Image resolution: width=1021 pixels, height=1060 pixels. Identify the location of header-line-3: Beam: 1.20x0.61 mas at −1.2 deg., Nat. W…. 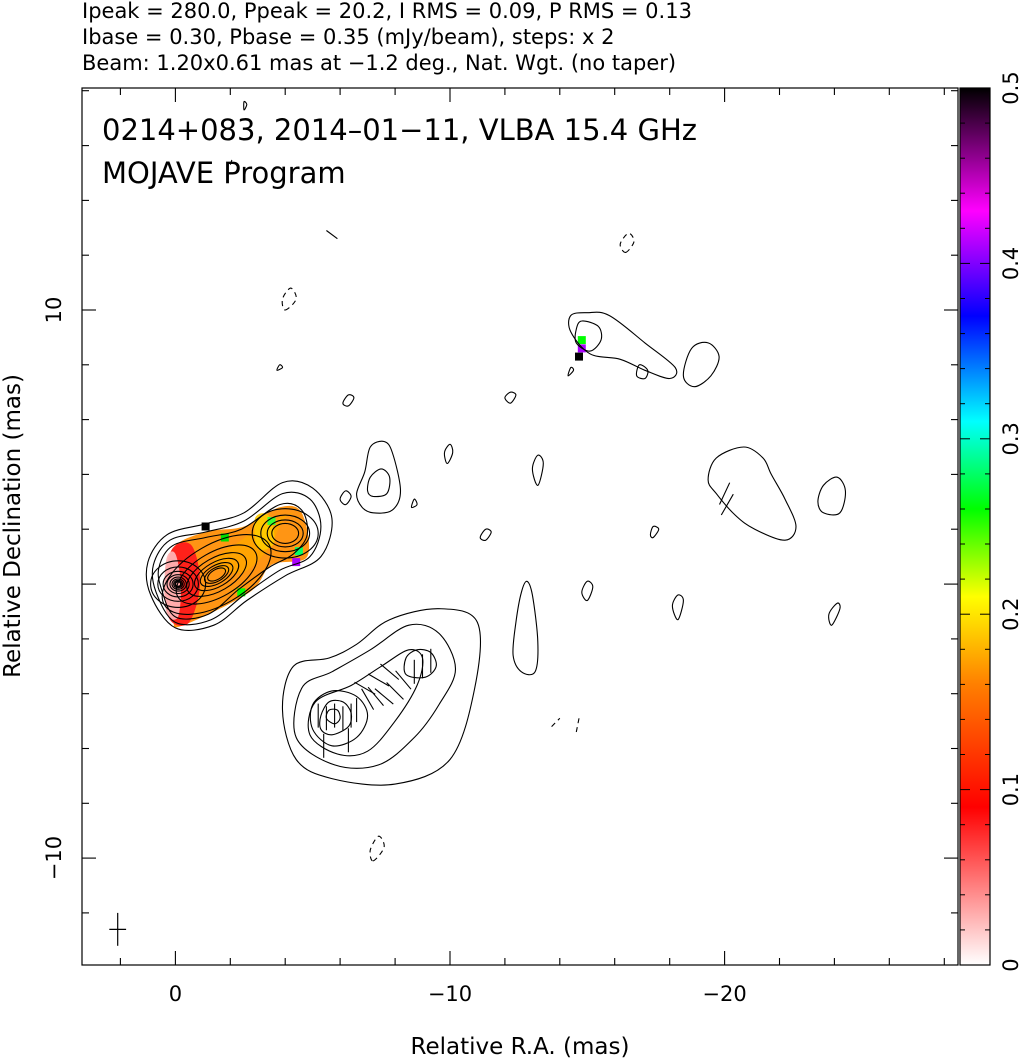
(379, 63).